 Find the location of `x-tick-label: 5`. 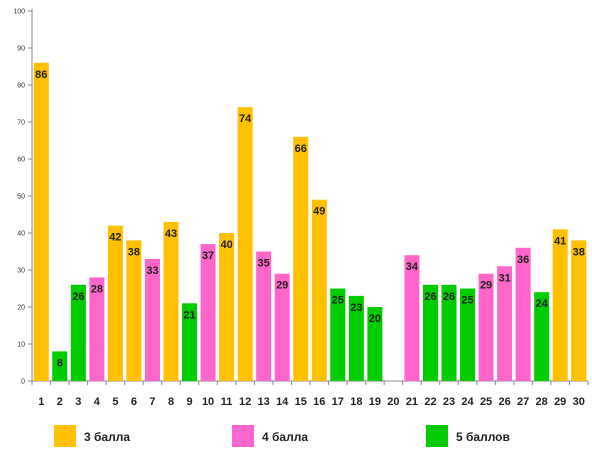

x-tick-label: 5 is located at coordinates (115, 402).